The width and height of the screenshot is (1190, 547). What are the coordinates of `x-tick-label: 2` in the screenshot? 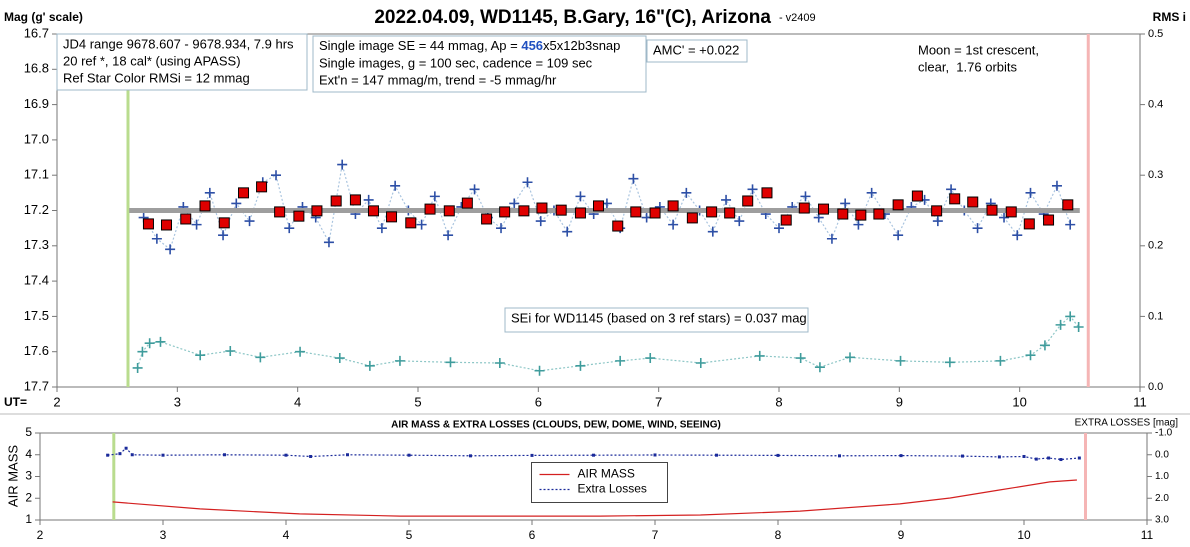 It's located at (40, 535).